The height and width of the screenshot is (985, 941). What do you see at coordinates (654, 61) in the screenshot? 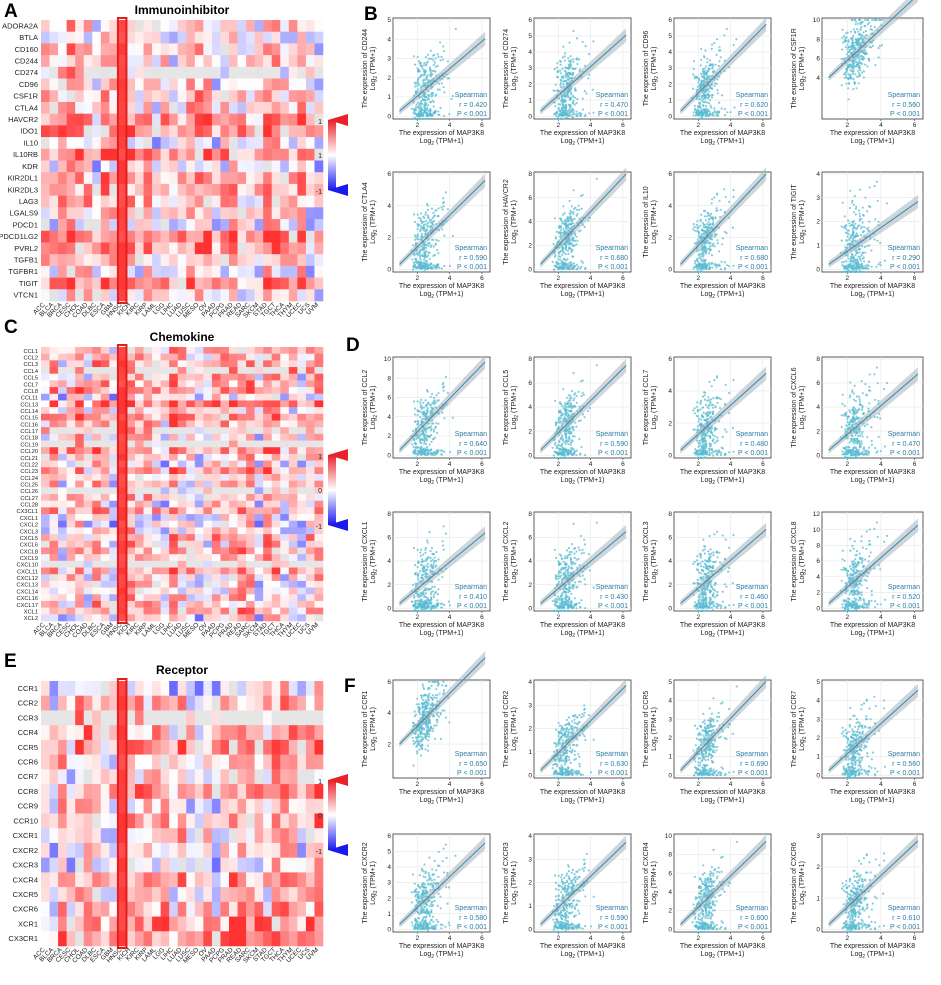
I see `y-axis-unit-rest: (TPM+1)` at bounding box center [654, 61].